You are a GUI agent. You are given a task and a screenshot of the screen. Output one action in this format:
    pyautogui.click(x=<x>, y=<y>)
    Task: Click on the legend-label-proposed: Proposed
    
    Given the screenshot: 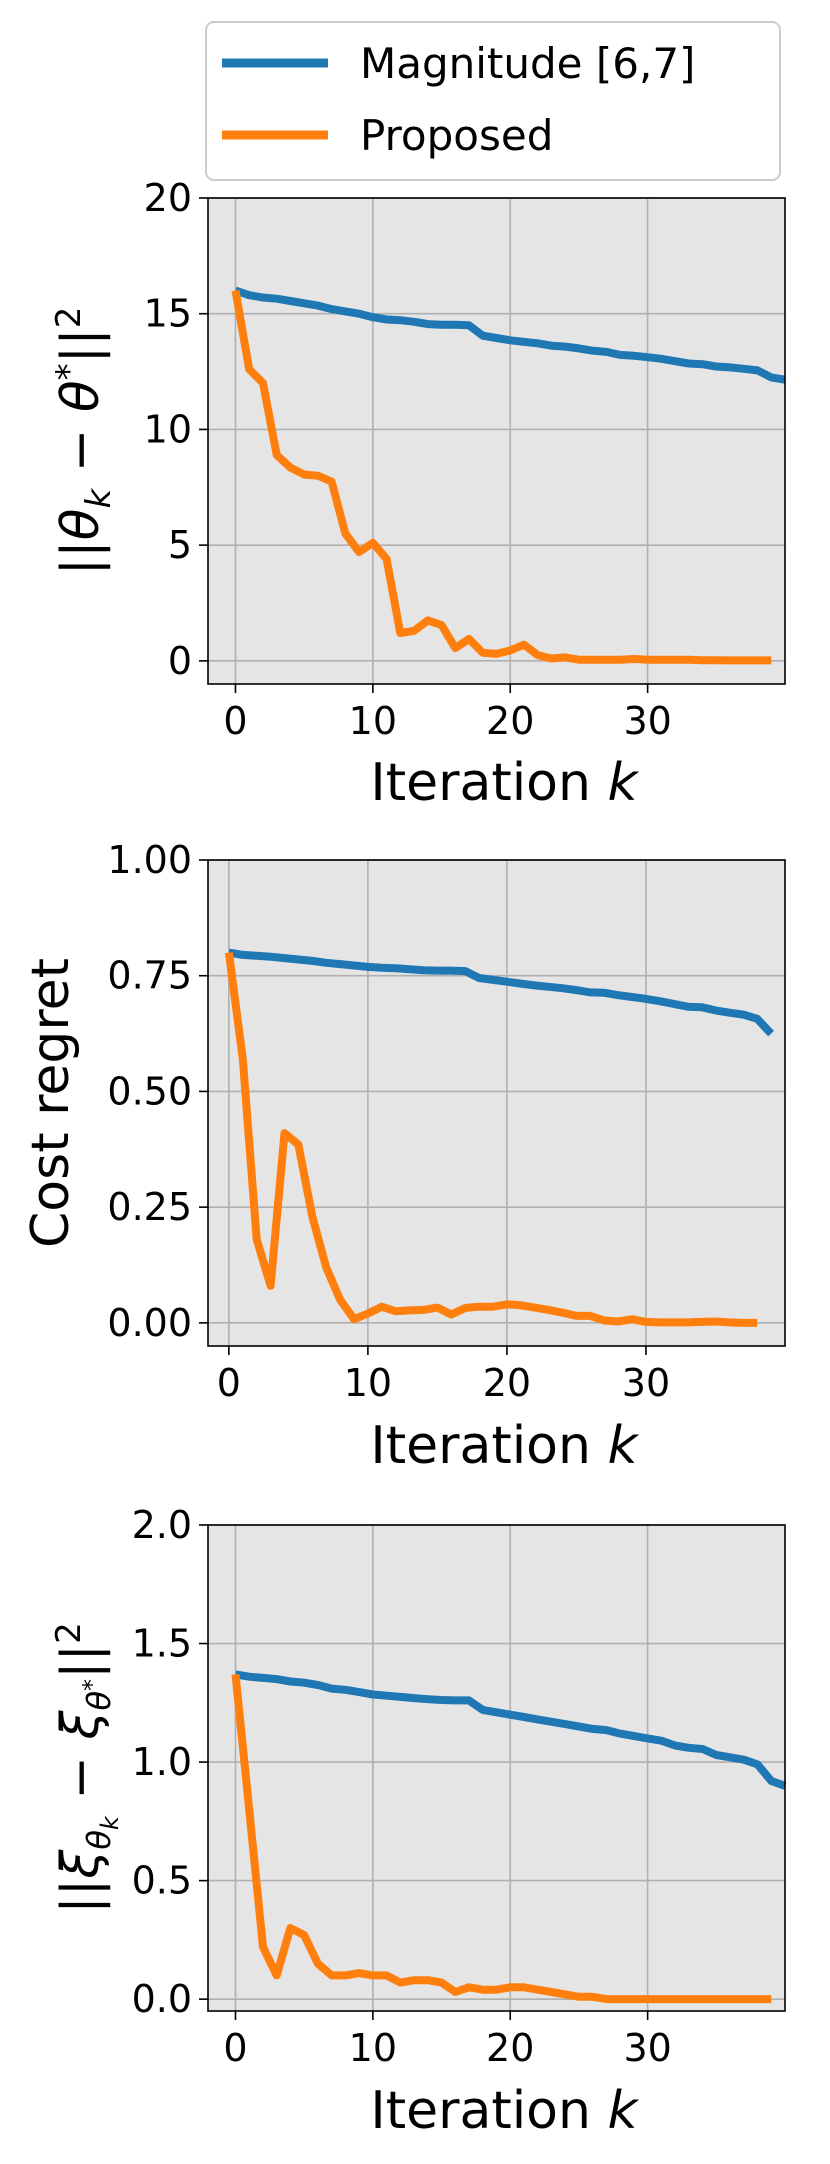 What is the action you would take?
    pyautogui.click(x=456, y=135)
    